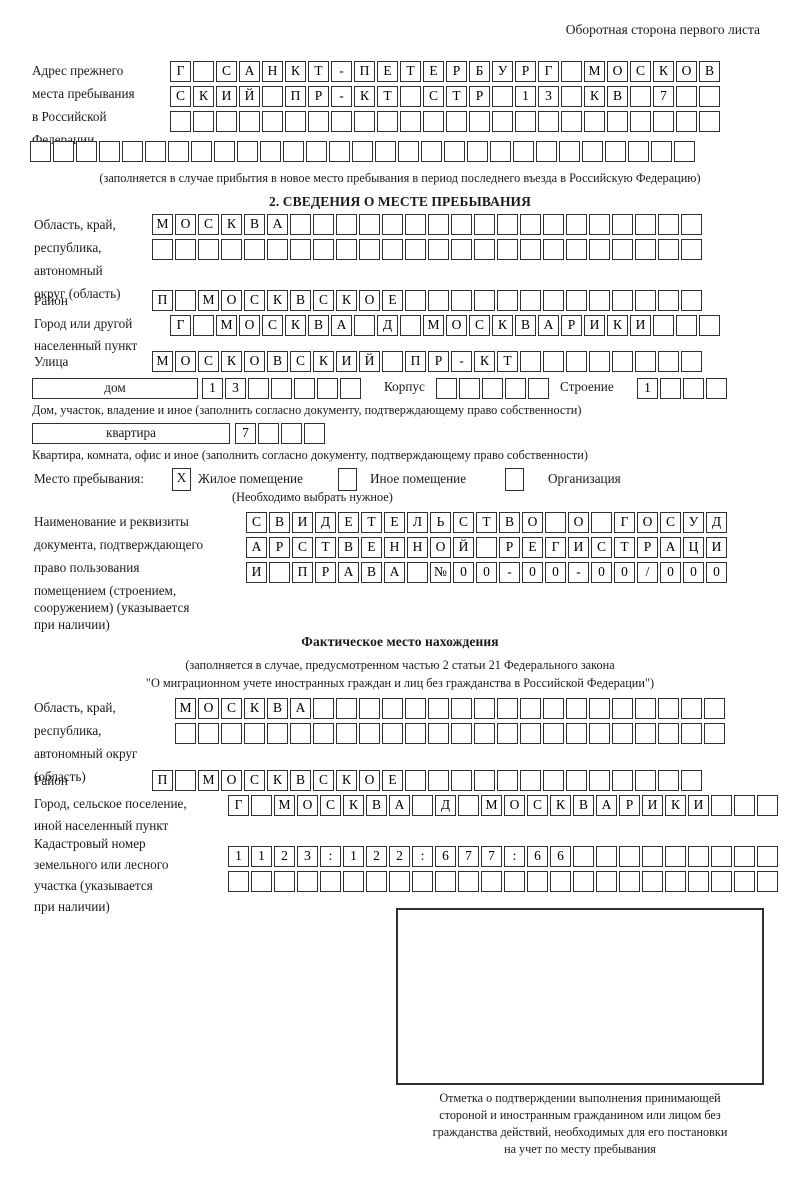  I want to click on document-row-3-cell-5: А, so click(348, 572).